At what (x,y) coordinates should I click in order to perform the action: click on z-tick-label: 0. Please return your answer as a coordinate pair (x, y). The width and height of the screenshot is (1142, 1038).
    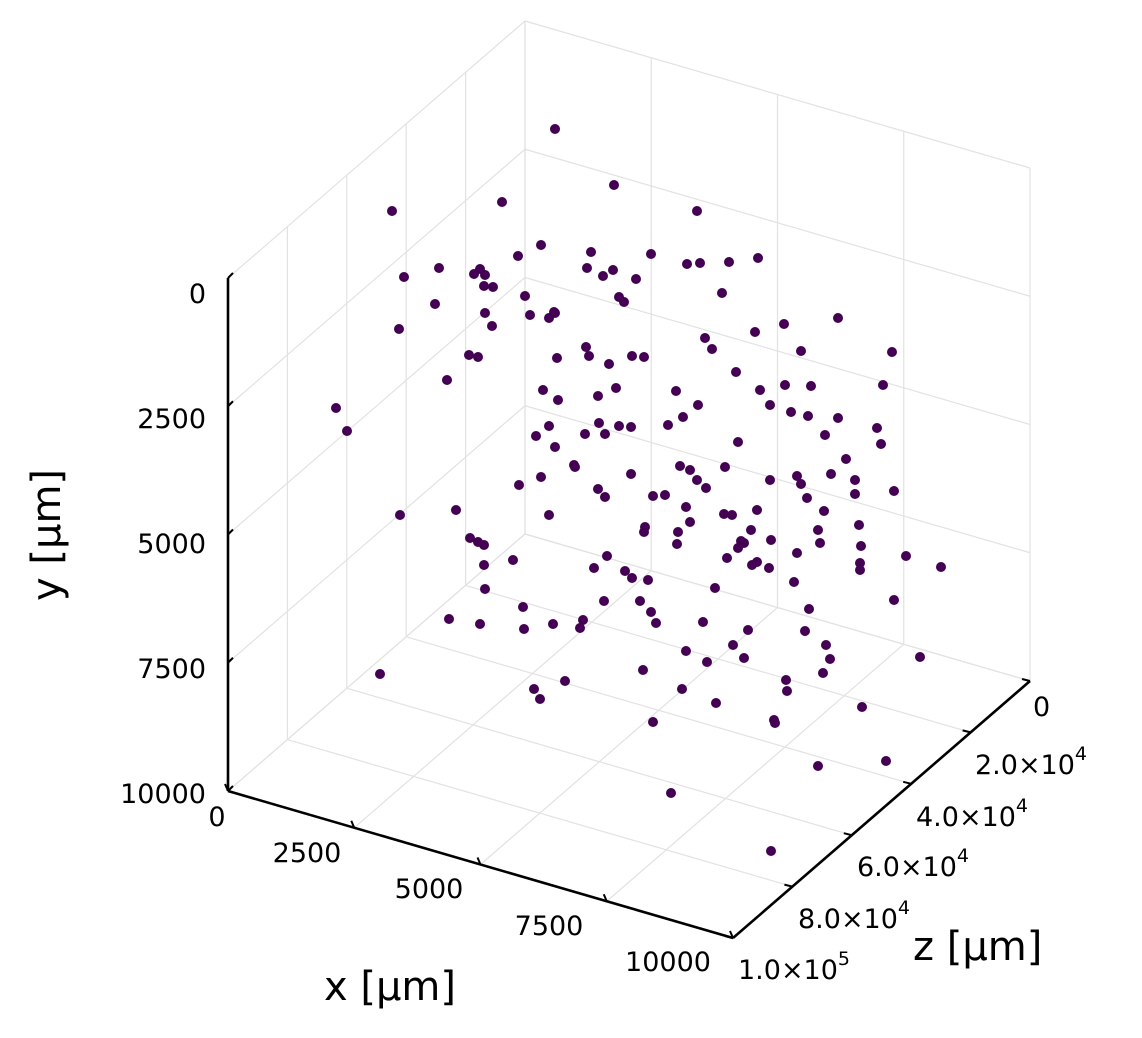
    Looking at the image, I should click on (1041, 707).